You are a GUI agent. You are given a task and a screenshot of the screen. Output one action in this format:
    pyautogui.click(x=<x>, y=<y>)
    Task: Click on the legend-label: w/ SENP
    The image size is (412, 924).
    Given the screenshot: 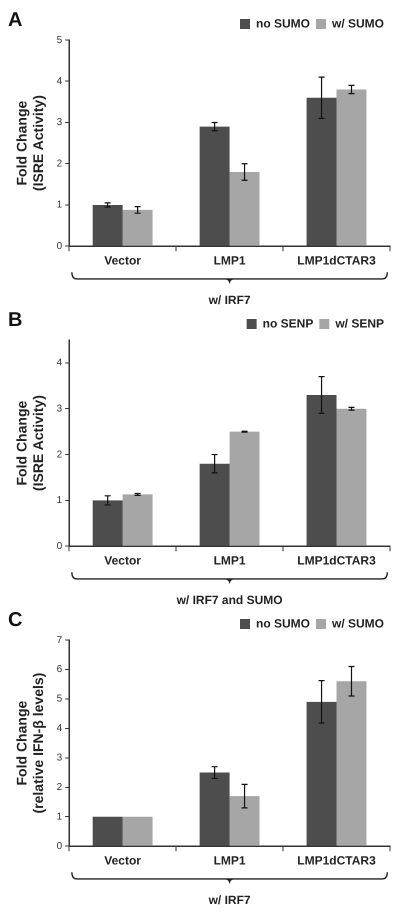 What is the action you would take?
    pyautogui.click(x=359, y=323)
    